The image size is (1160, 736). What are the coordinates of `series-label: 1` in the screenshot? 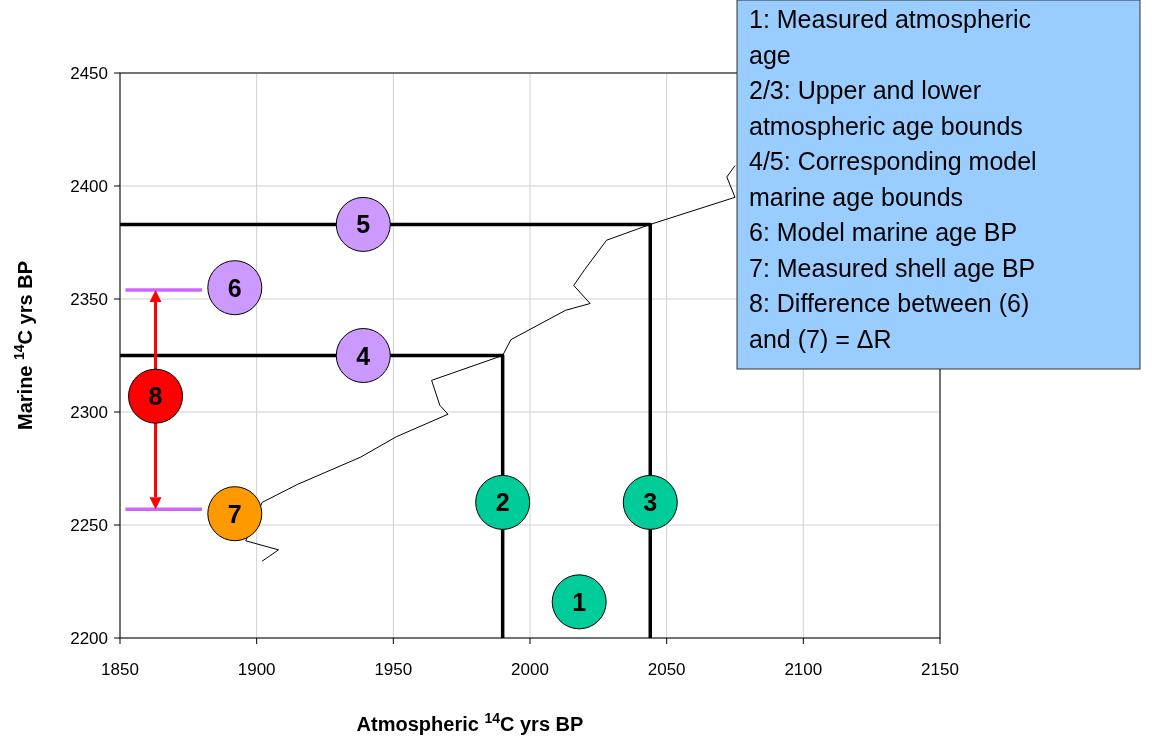 It's located at (579, 601).